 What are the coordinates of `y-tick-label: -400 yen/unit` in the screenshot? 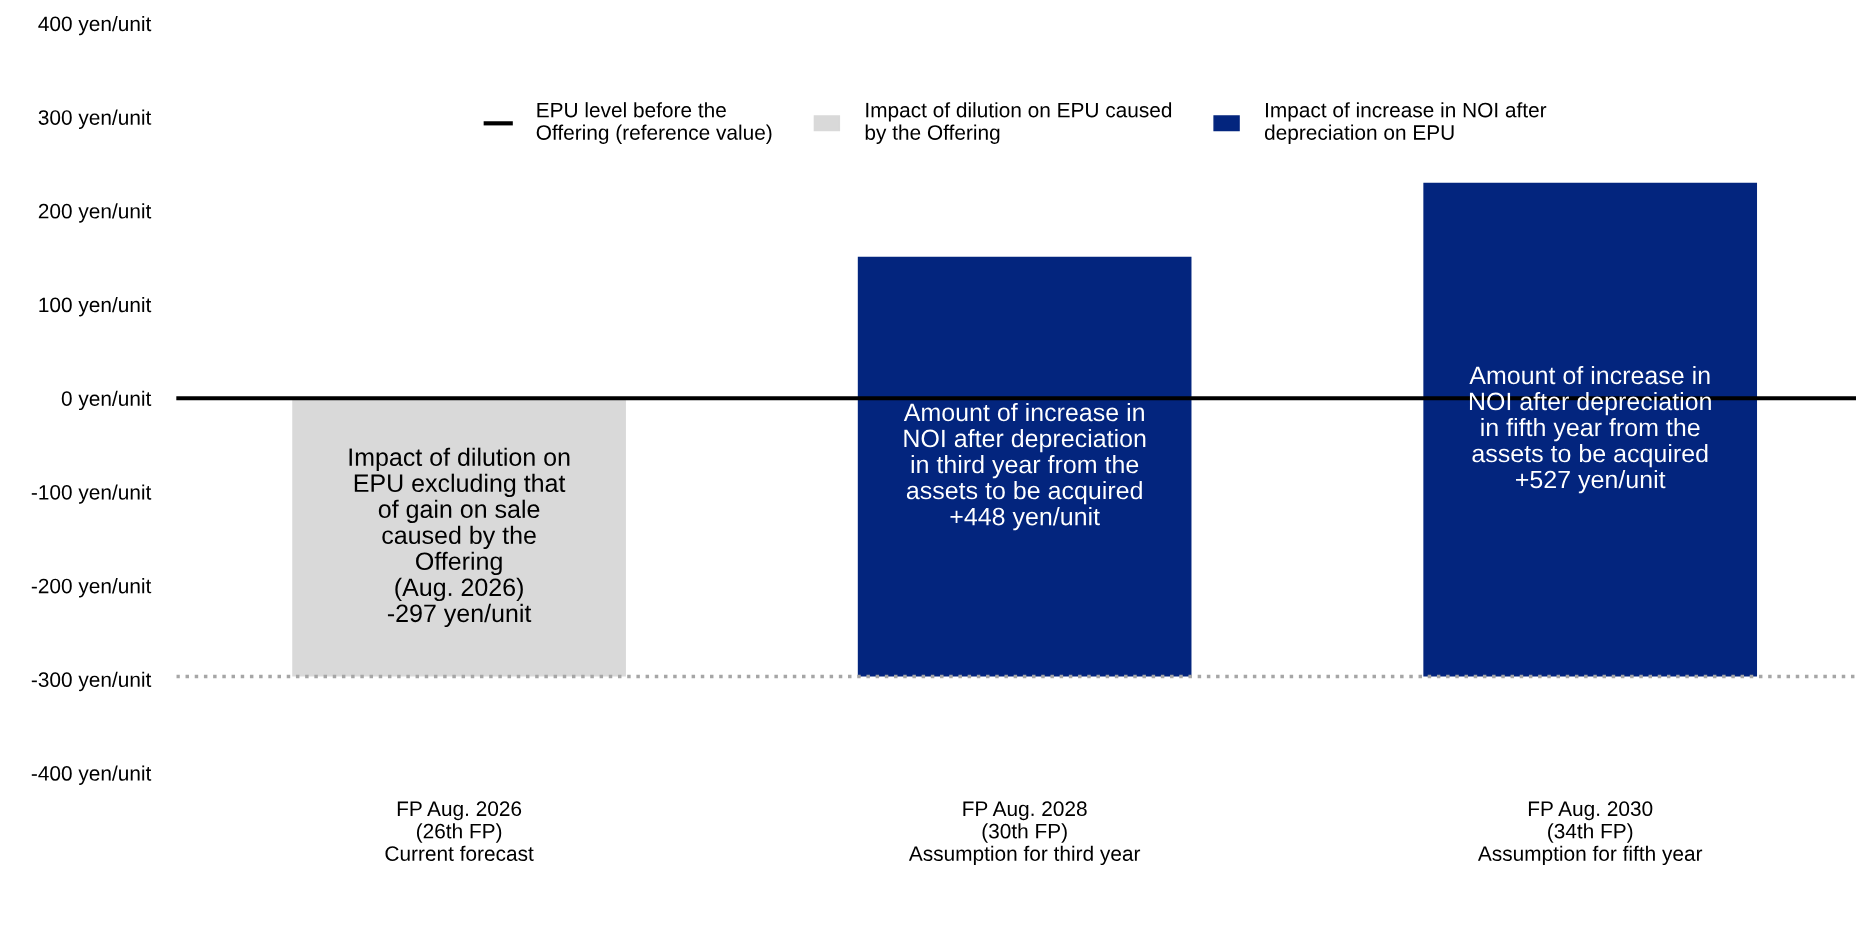 It's located at (91, 775).